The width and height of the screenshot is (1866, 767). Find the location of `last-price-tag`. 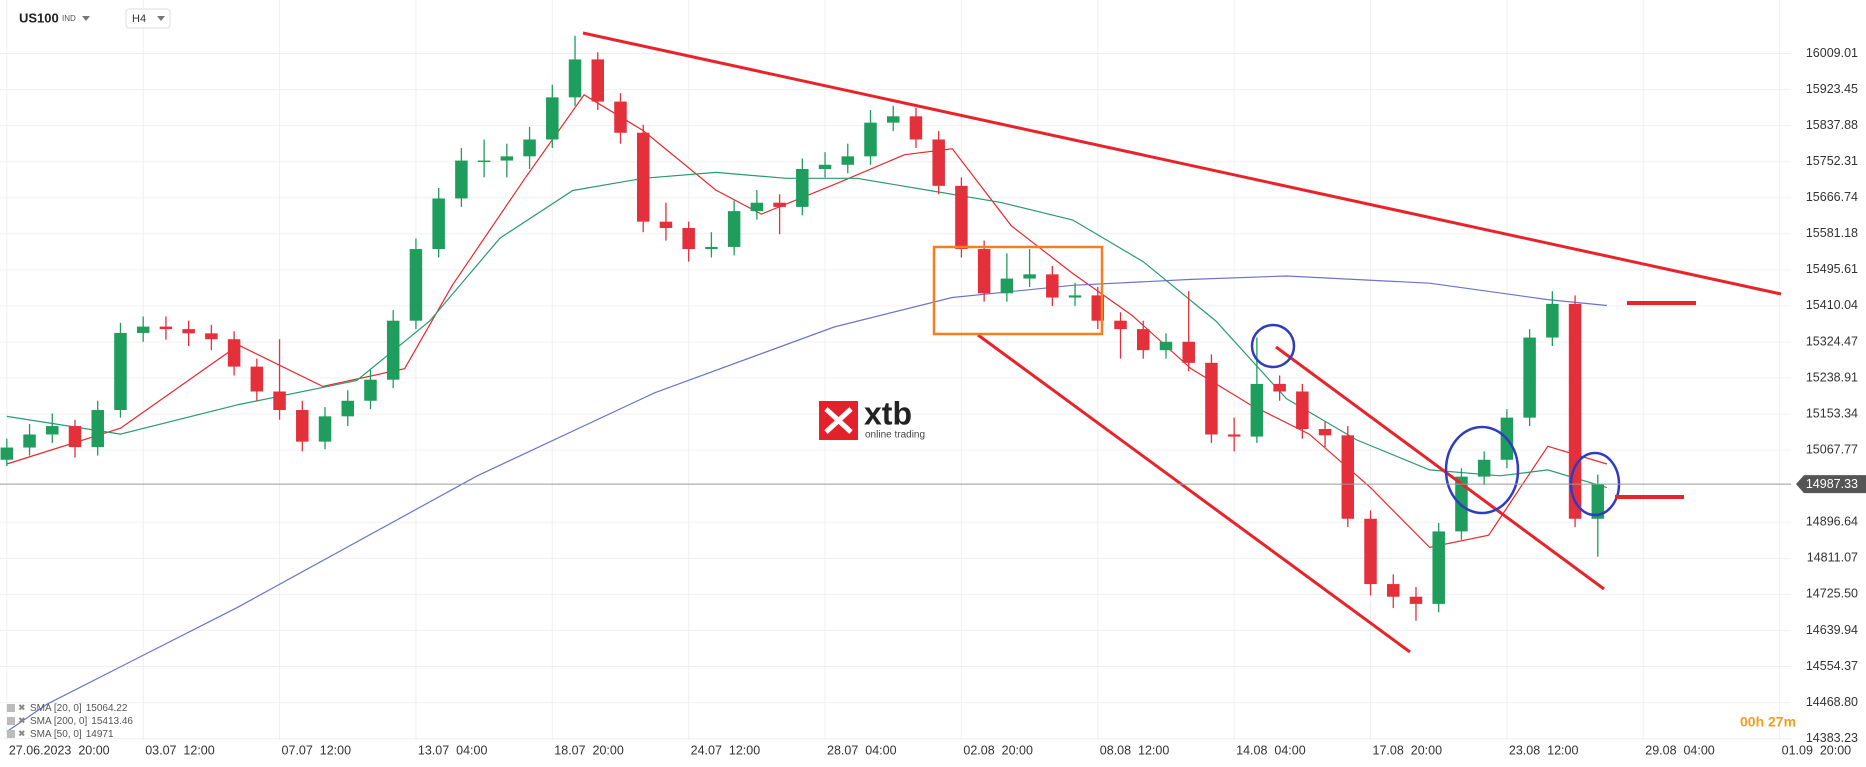

last-price-tag is located at coordinates (1831, 484).